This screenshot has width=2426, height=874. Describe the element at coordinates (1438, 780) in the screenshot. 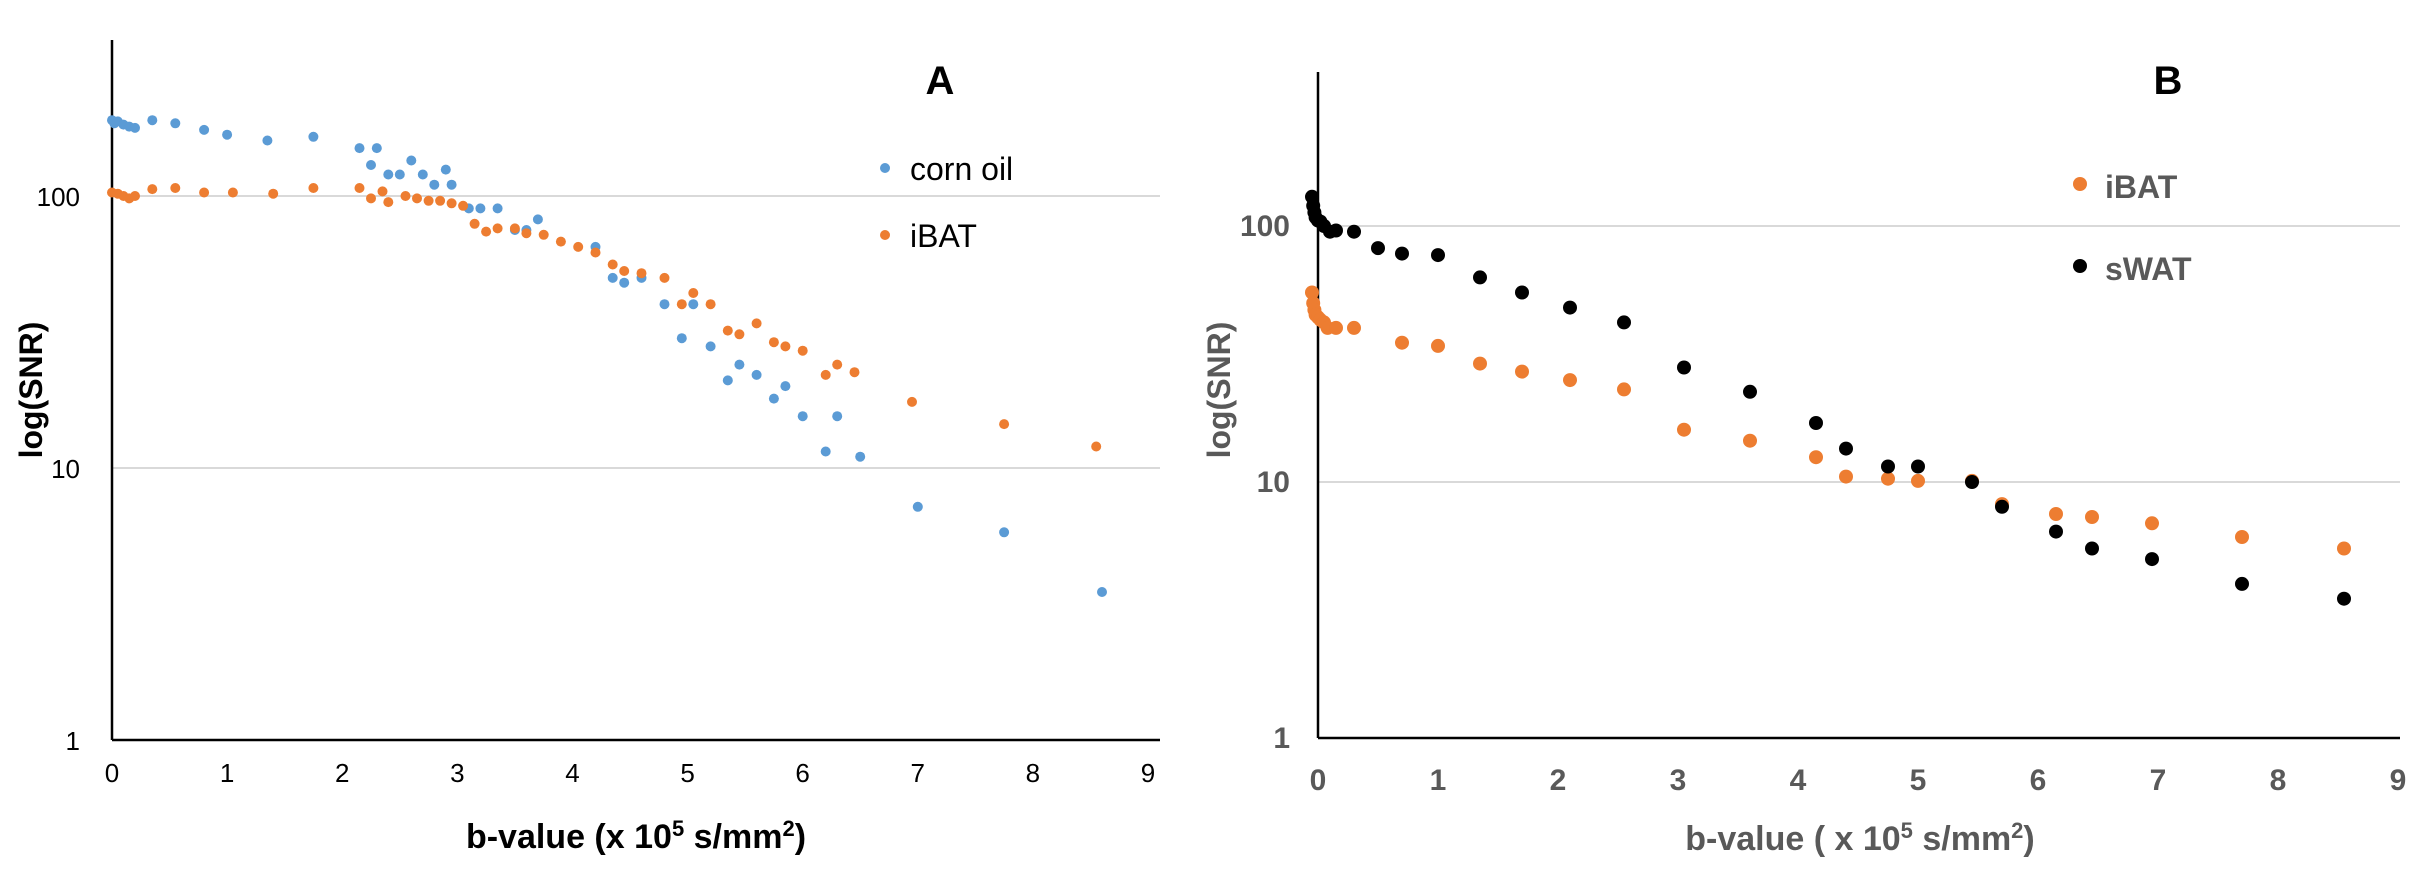

I see `x-tick-label-b-1: 1` at that location.